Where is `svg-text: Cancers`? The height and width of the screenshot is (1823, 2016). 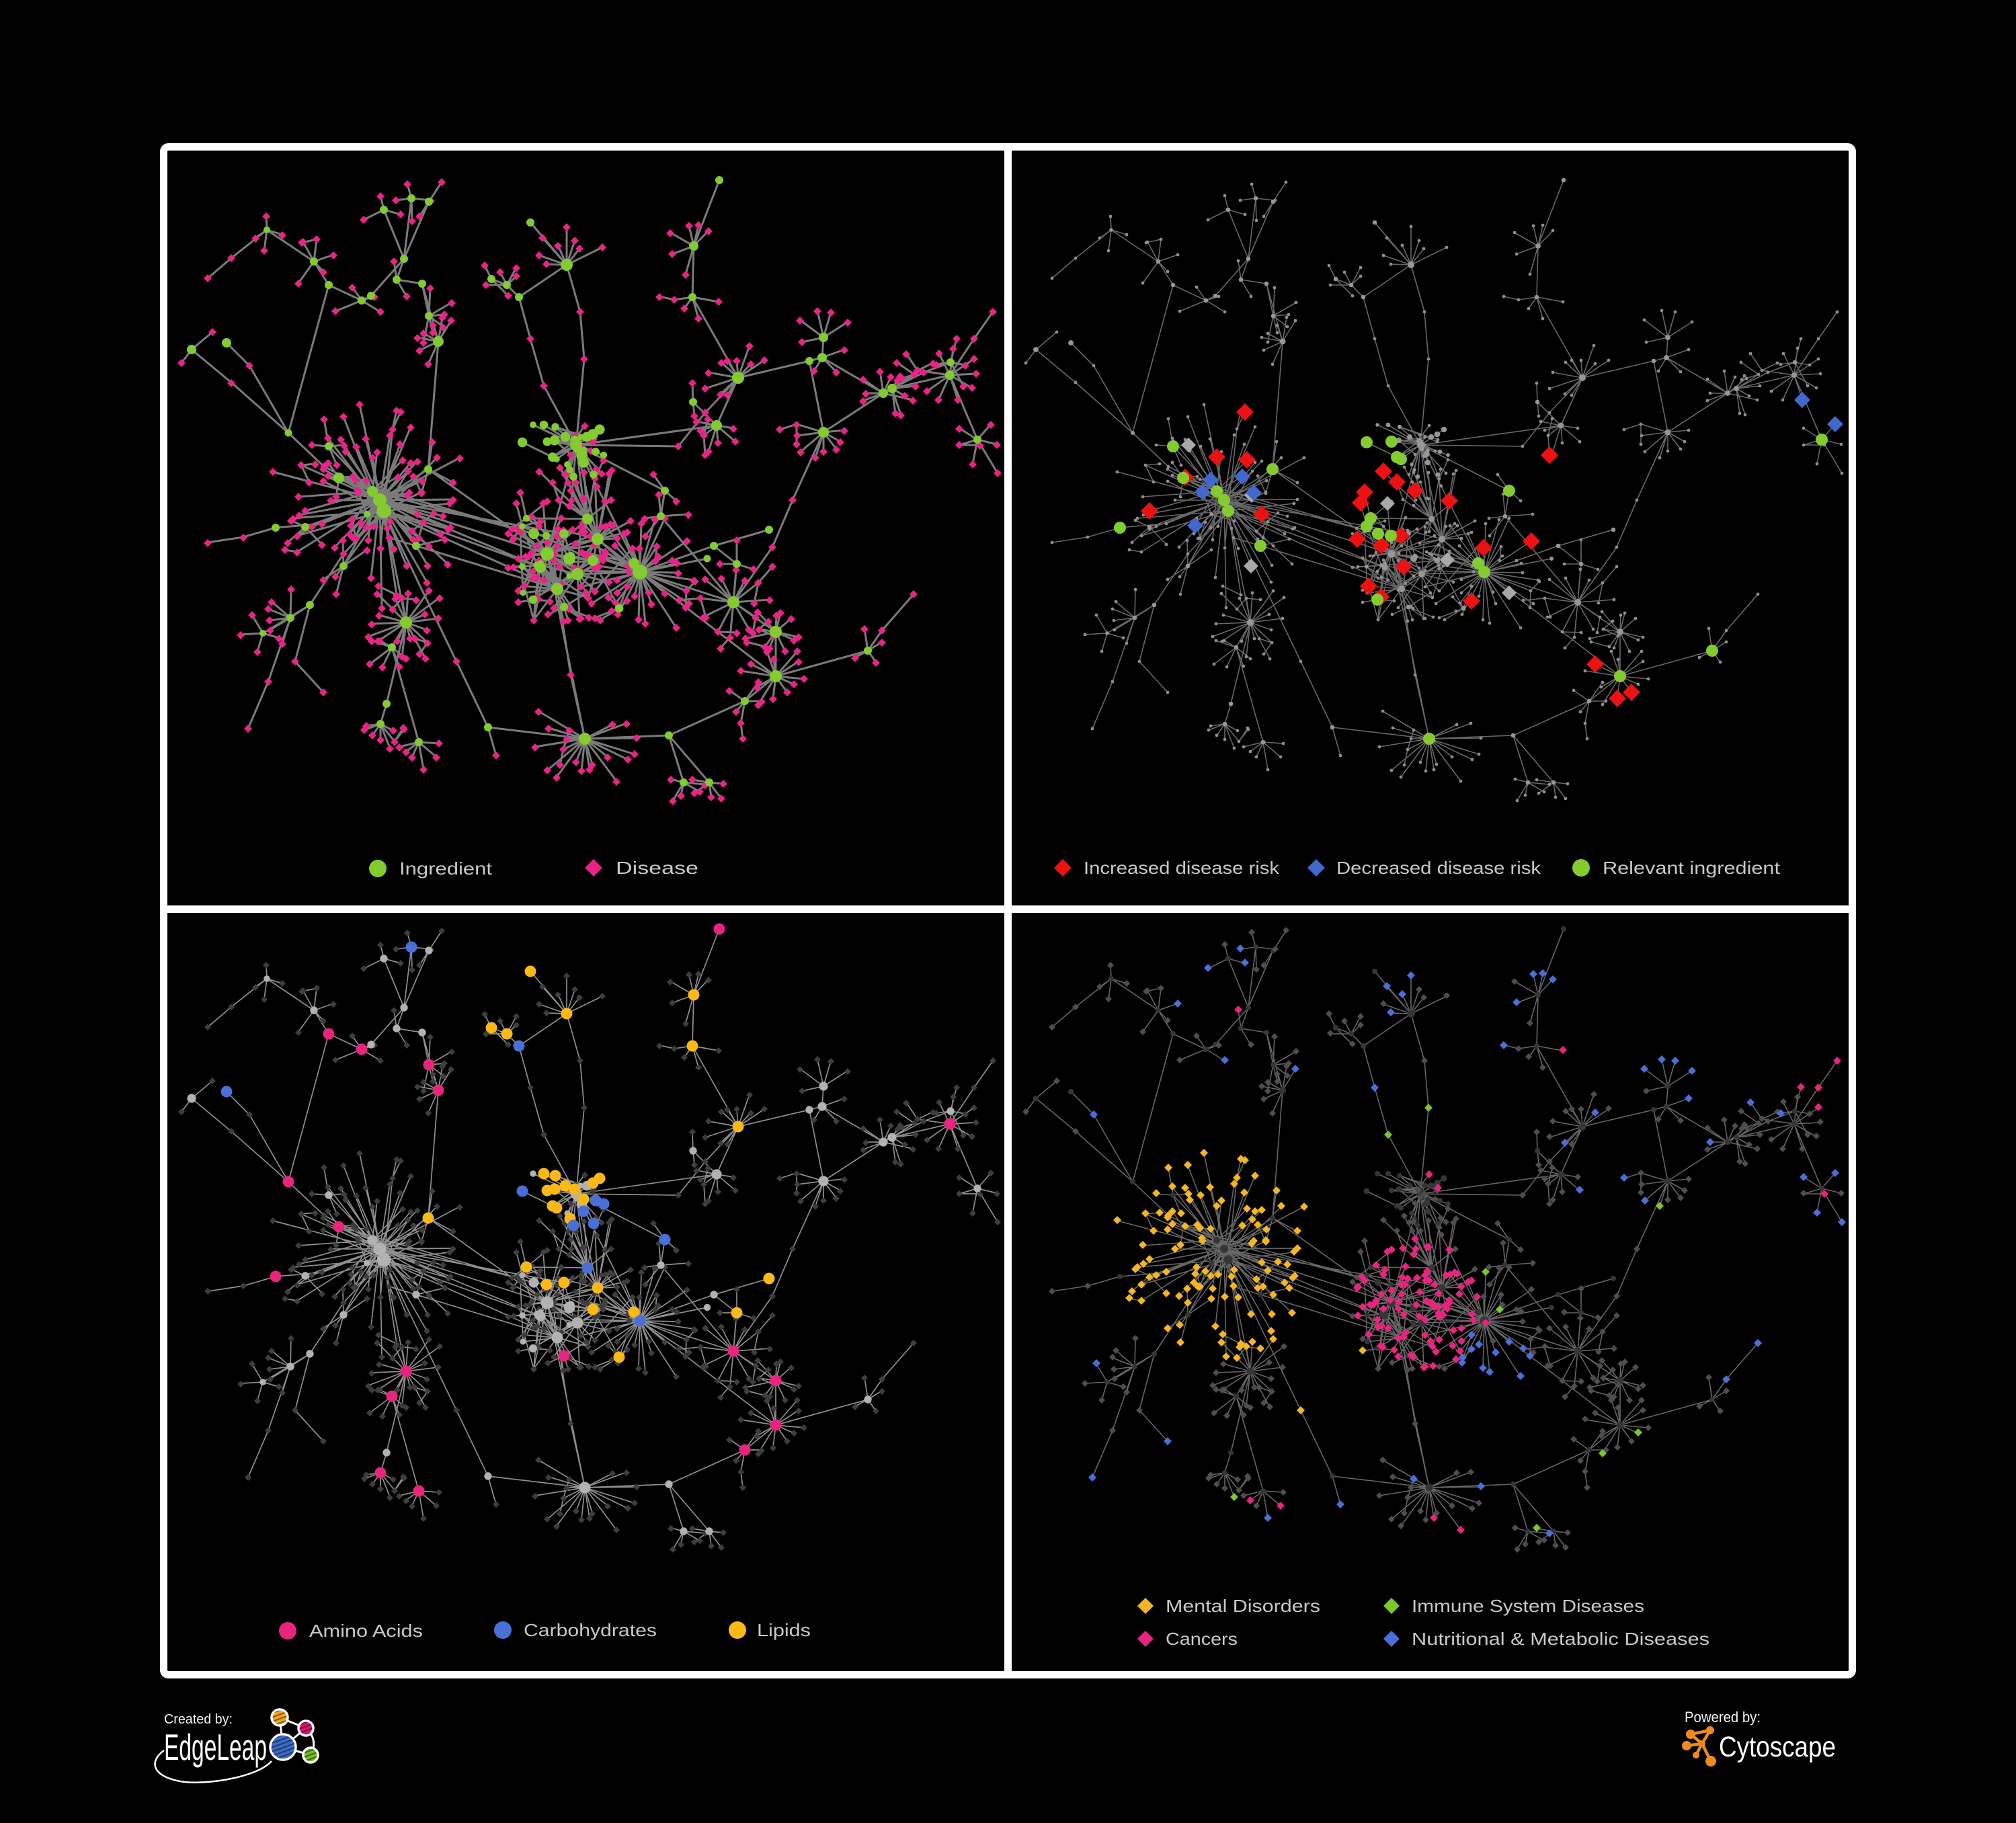 svg-text: Cancers is located at coordinates (1202, 1639).